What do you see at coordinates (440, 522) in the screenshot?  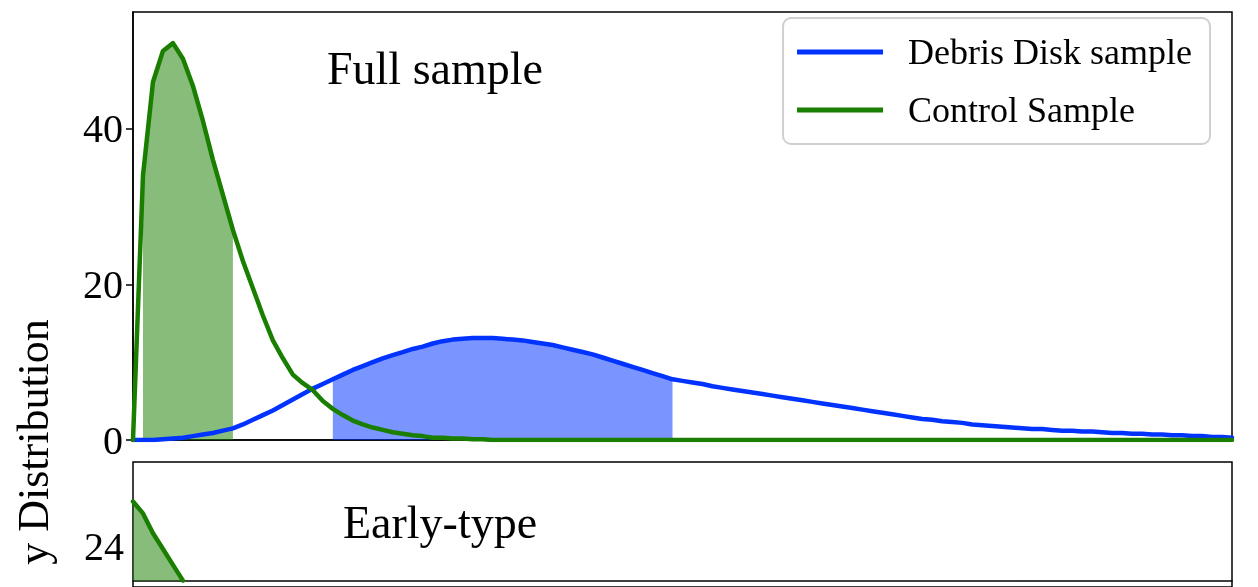 I see `chart-title: Early-type` at bounding box center [440, 522].